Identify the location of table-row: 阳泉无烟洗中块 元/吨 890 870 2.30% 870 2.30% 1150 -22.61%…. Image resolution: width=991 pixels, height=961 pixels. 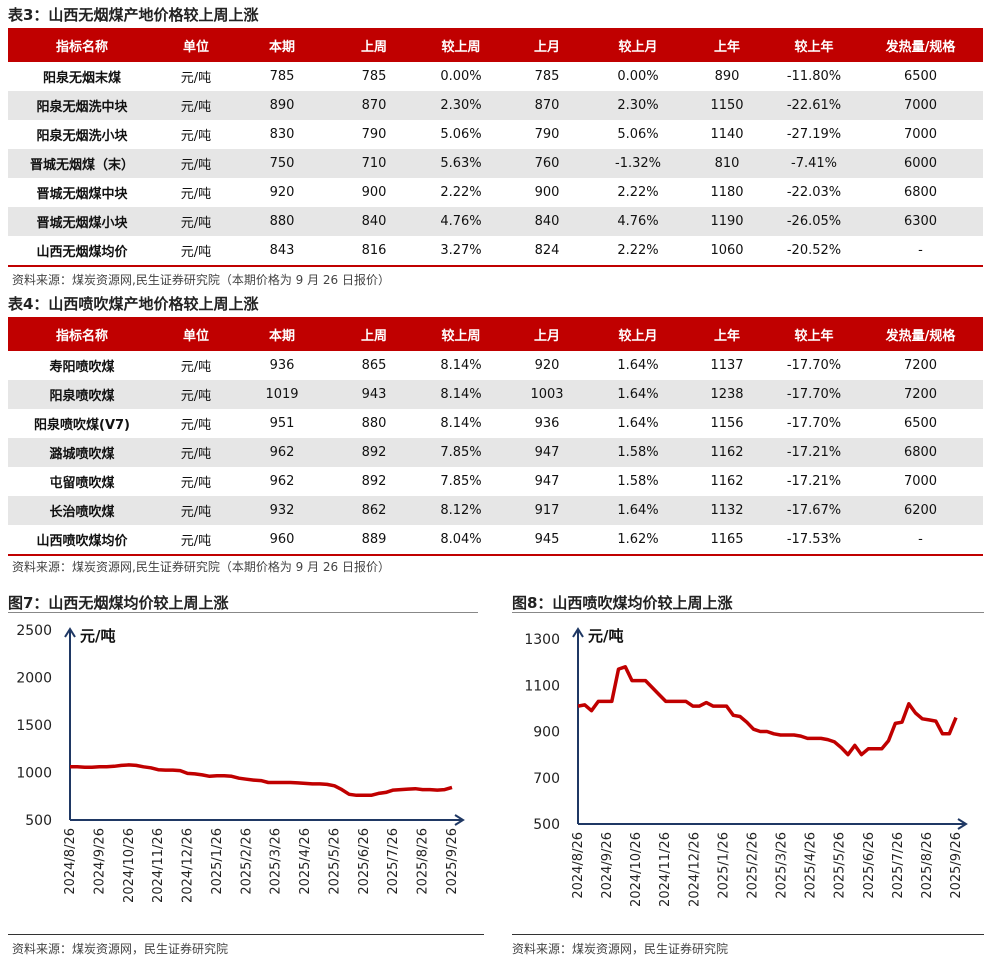
(495, 105).